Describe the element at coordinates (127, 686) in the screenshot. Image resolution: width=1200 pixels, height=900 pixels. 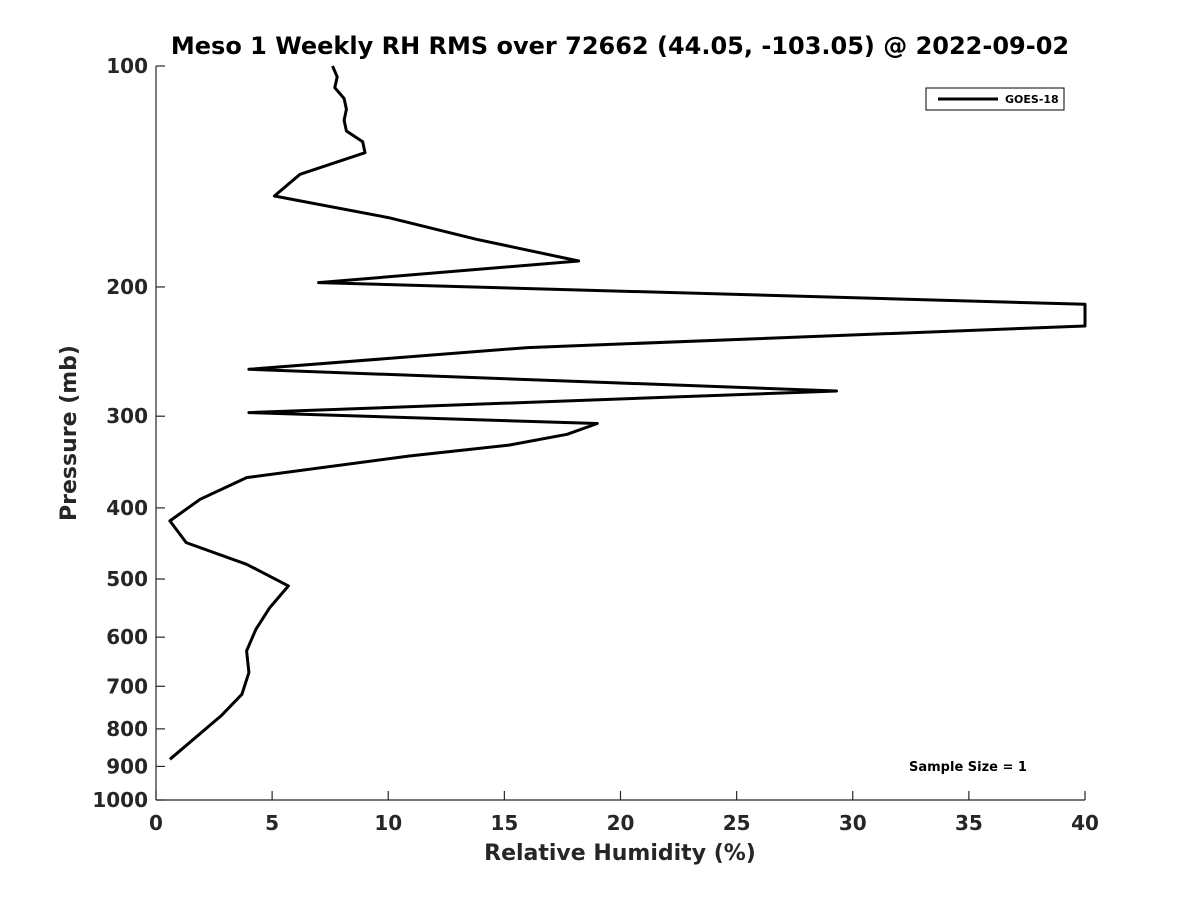
I see `y-tick-label: 700` at that location.